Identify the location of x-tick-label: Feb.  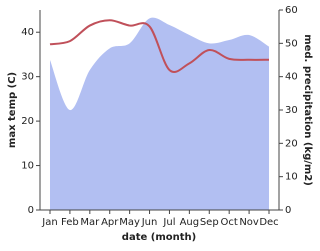
(70, 222).